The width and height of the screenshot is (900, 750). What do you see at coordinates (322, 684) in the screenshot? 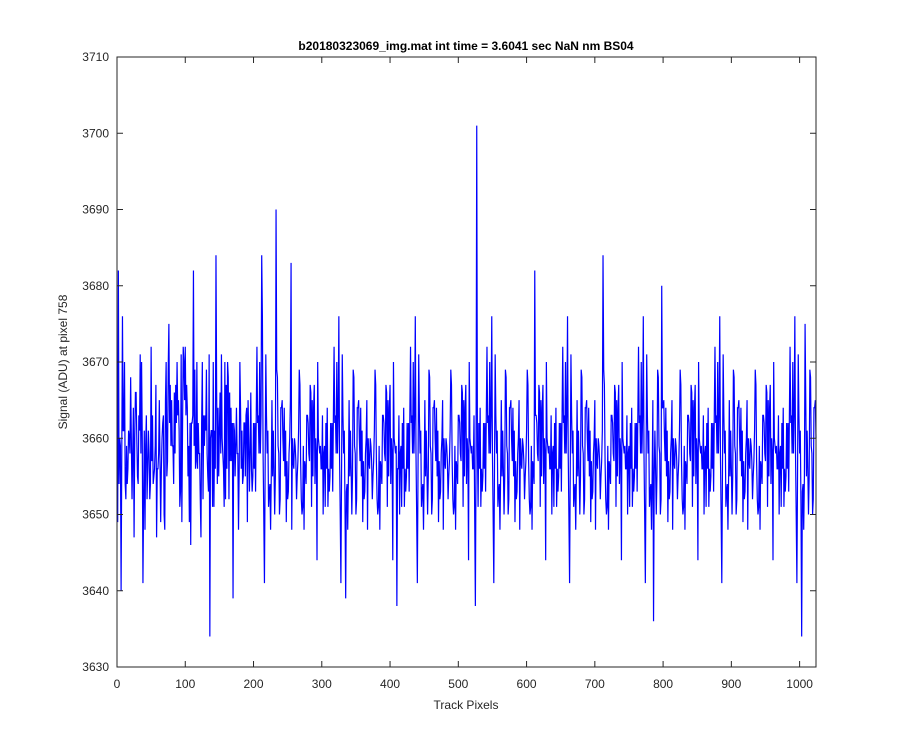
I see `x-tick-label: 300` at bounding box center [322, 684].